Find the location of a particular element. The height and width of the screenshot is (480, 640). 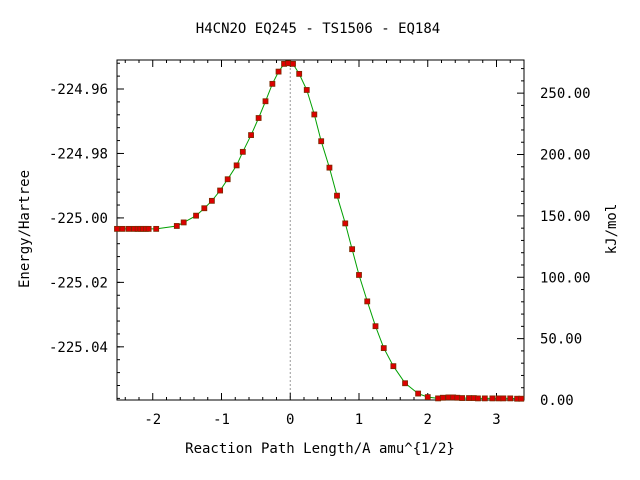

x-axis-label: Reaction Path Length/A amu^{1/2} is located at coordinates (320, 449).